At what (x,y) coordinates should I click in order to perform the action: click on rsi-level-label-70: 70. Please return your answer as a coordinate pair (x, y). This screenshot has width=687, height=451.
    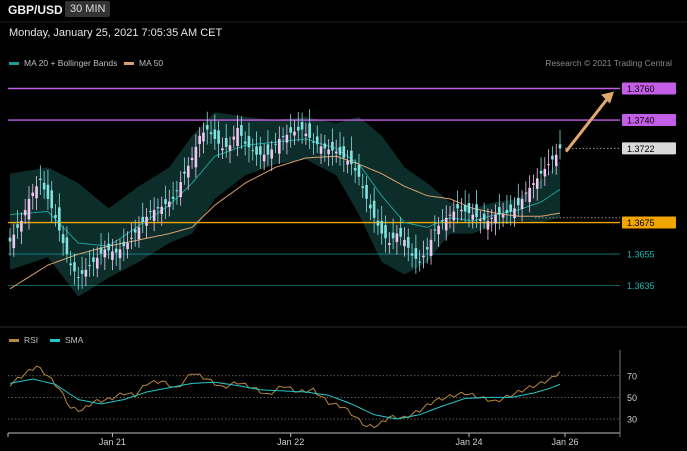
    Looking at the image, I should click on (632, 376).